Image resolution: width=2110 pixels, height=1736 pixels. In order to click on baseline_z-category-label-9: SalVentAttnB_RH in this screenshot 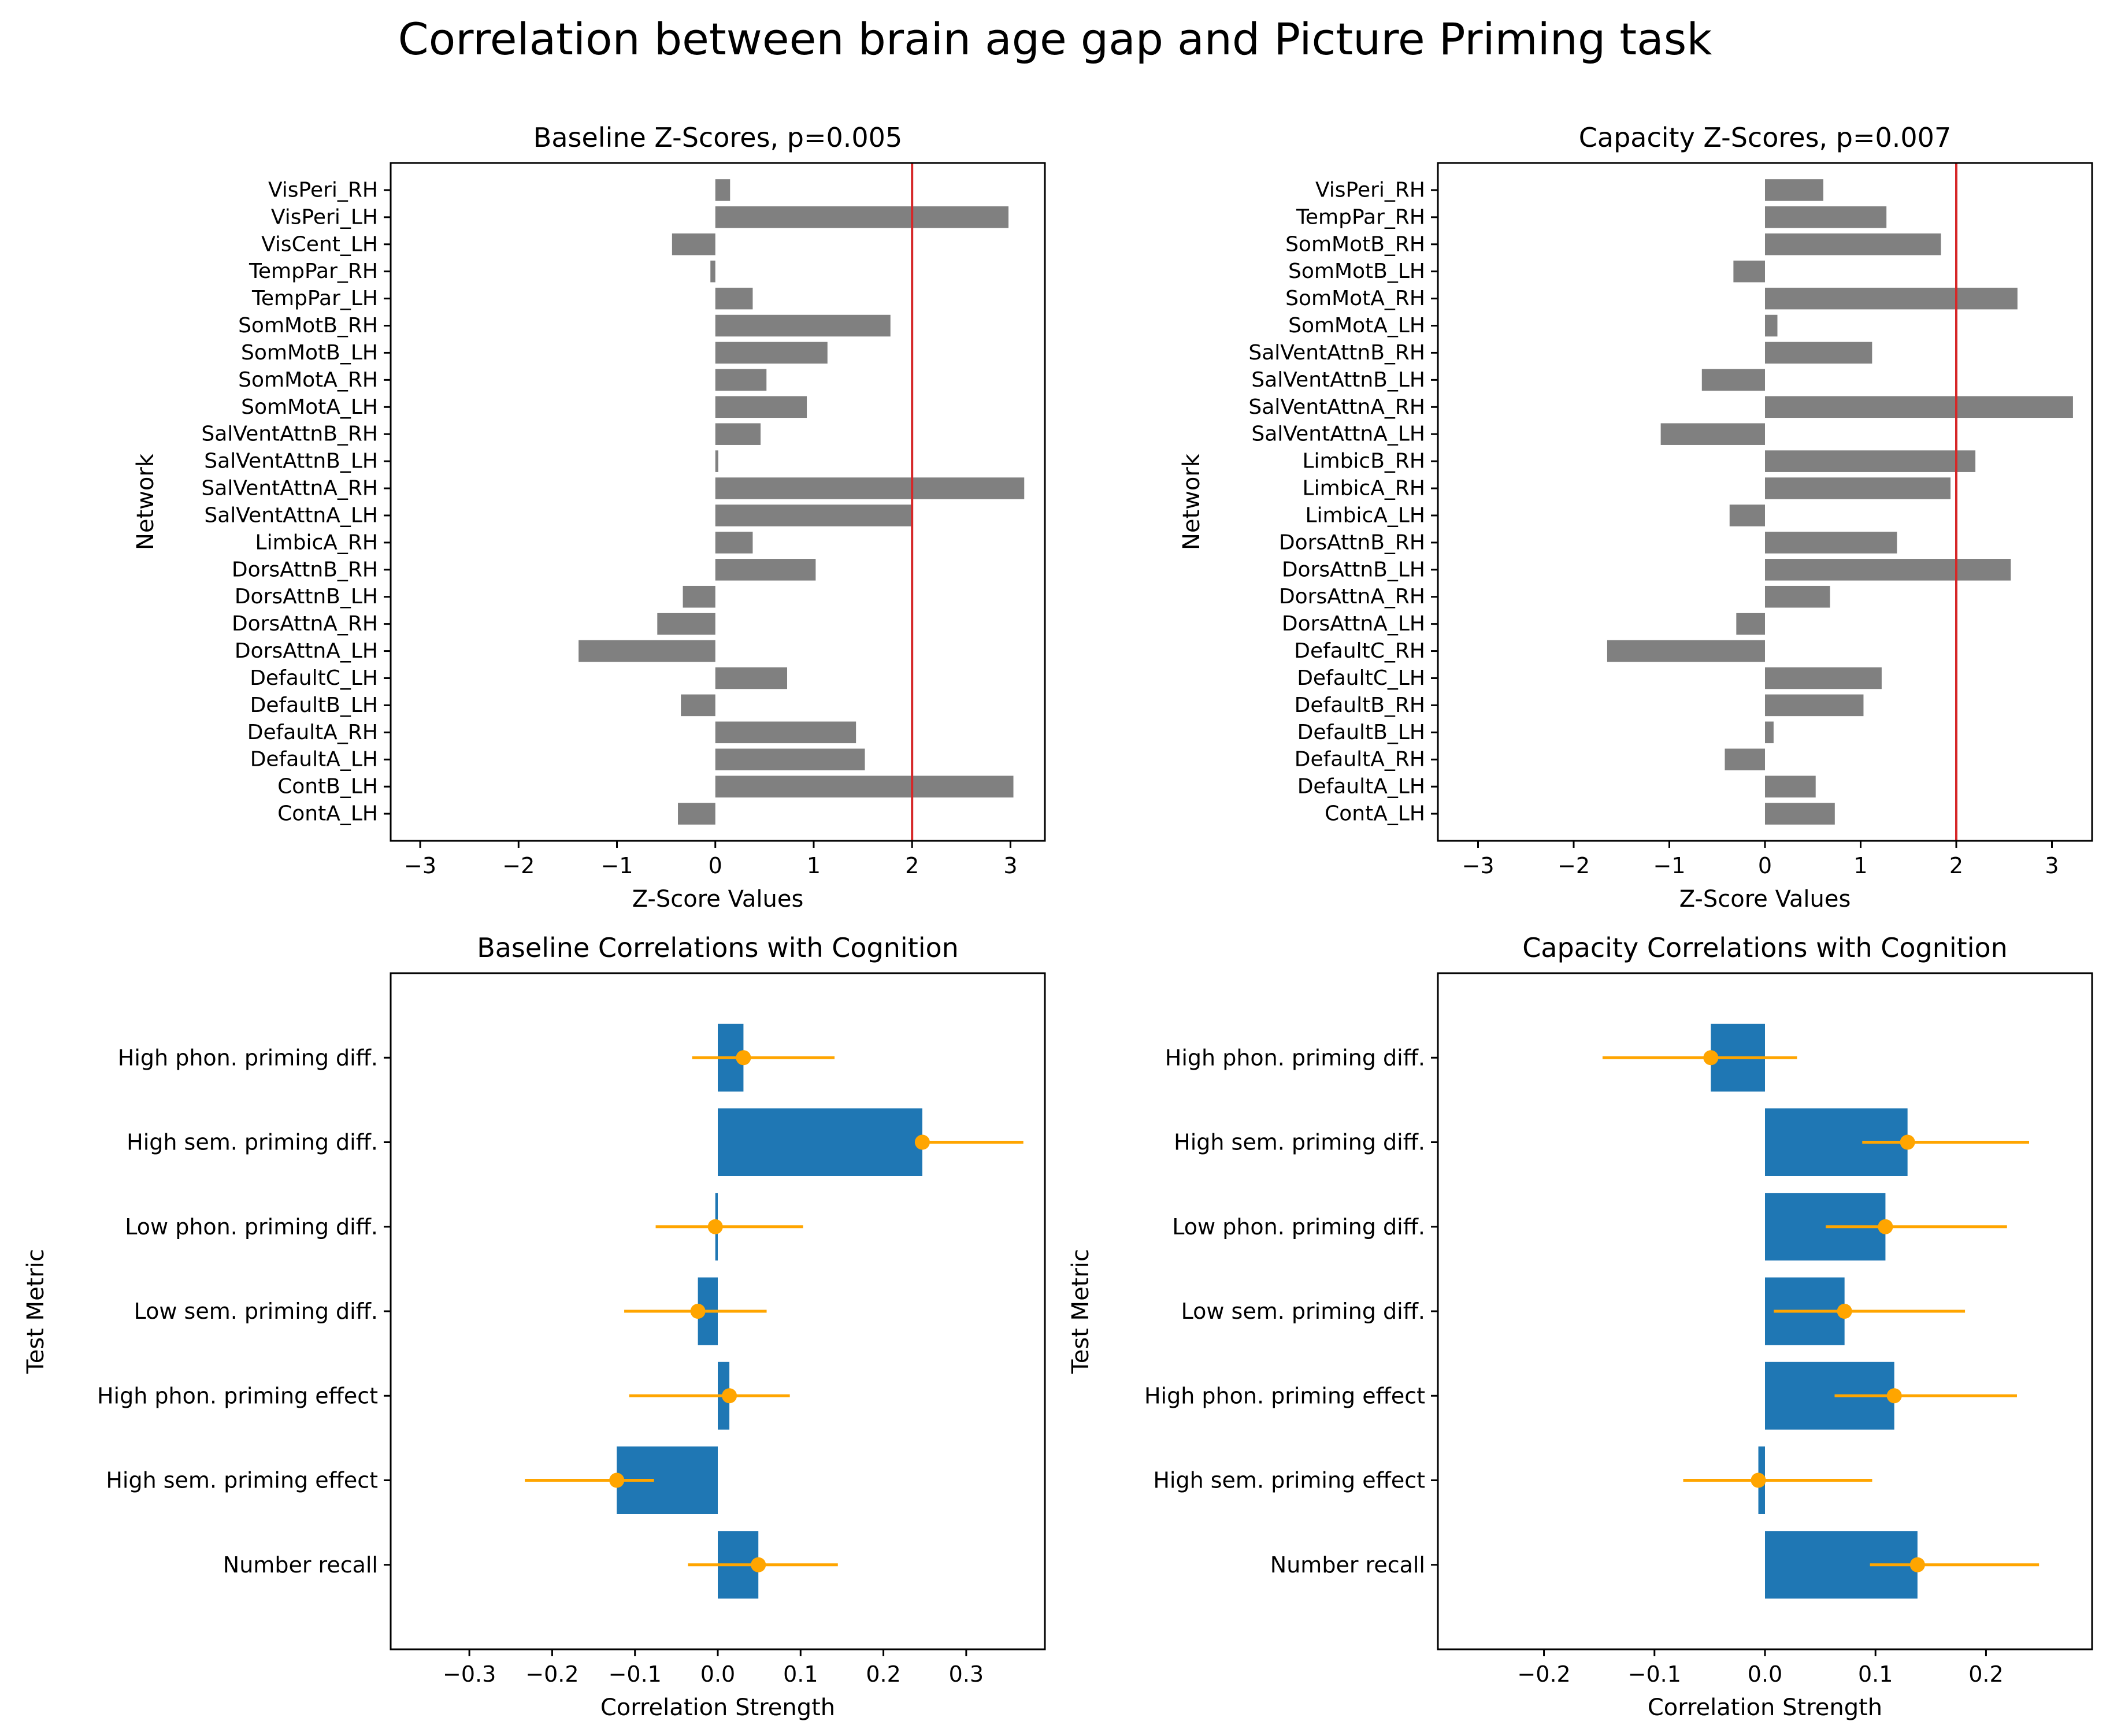, I will do `click(289, 434)`.